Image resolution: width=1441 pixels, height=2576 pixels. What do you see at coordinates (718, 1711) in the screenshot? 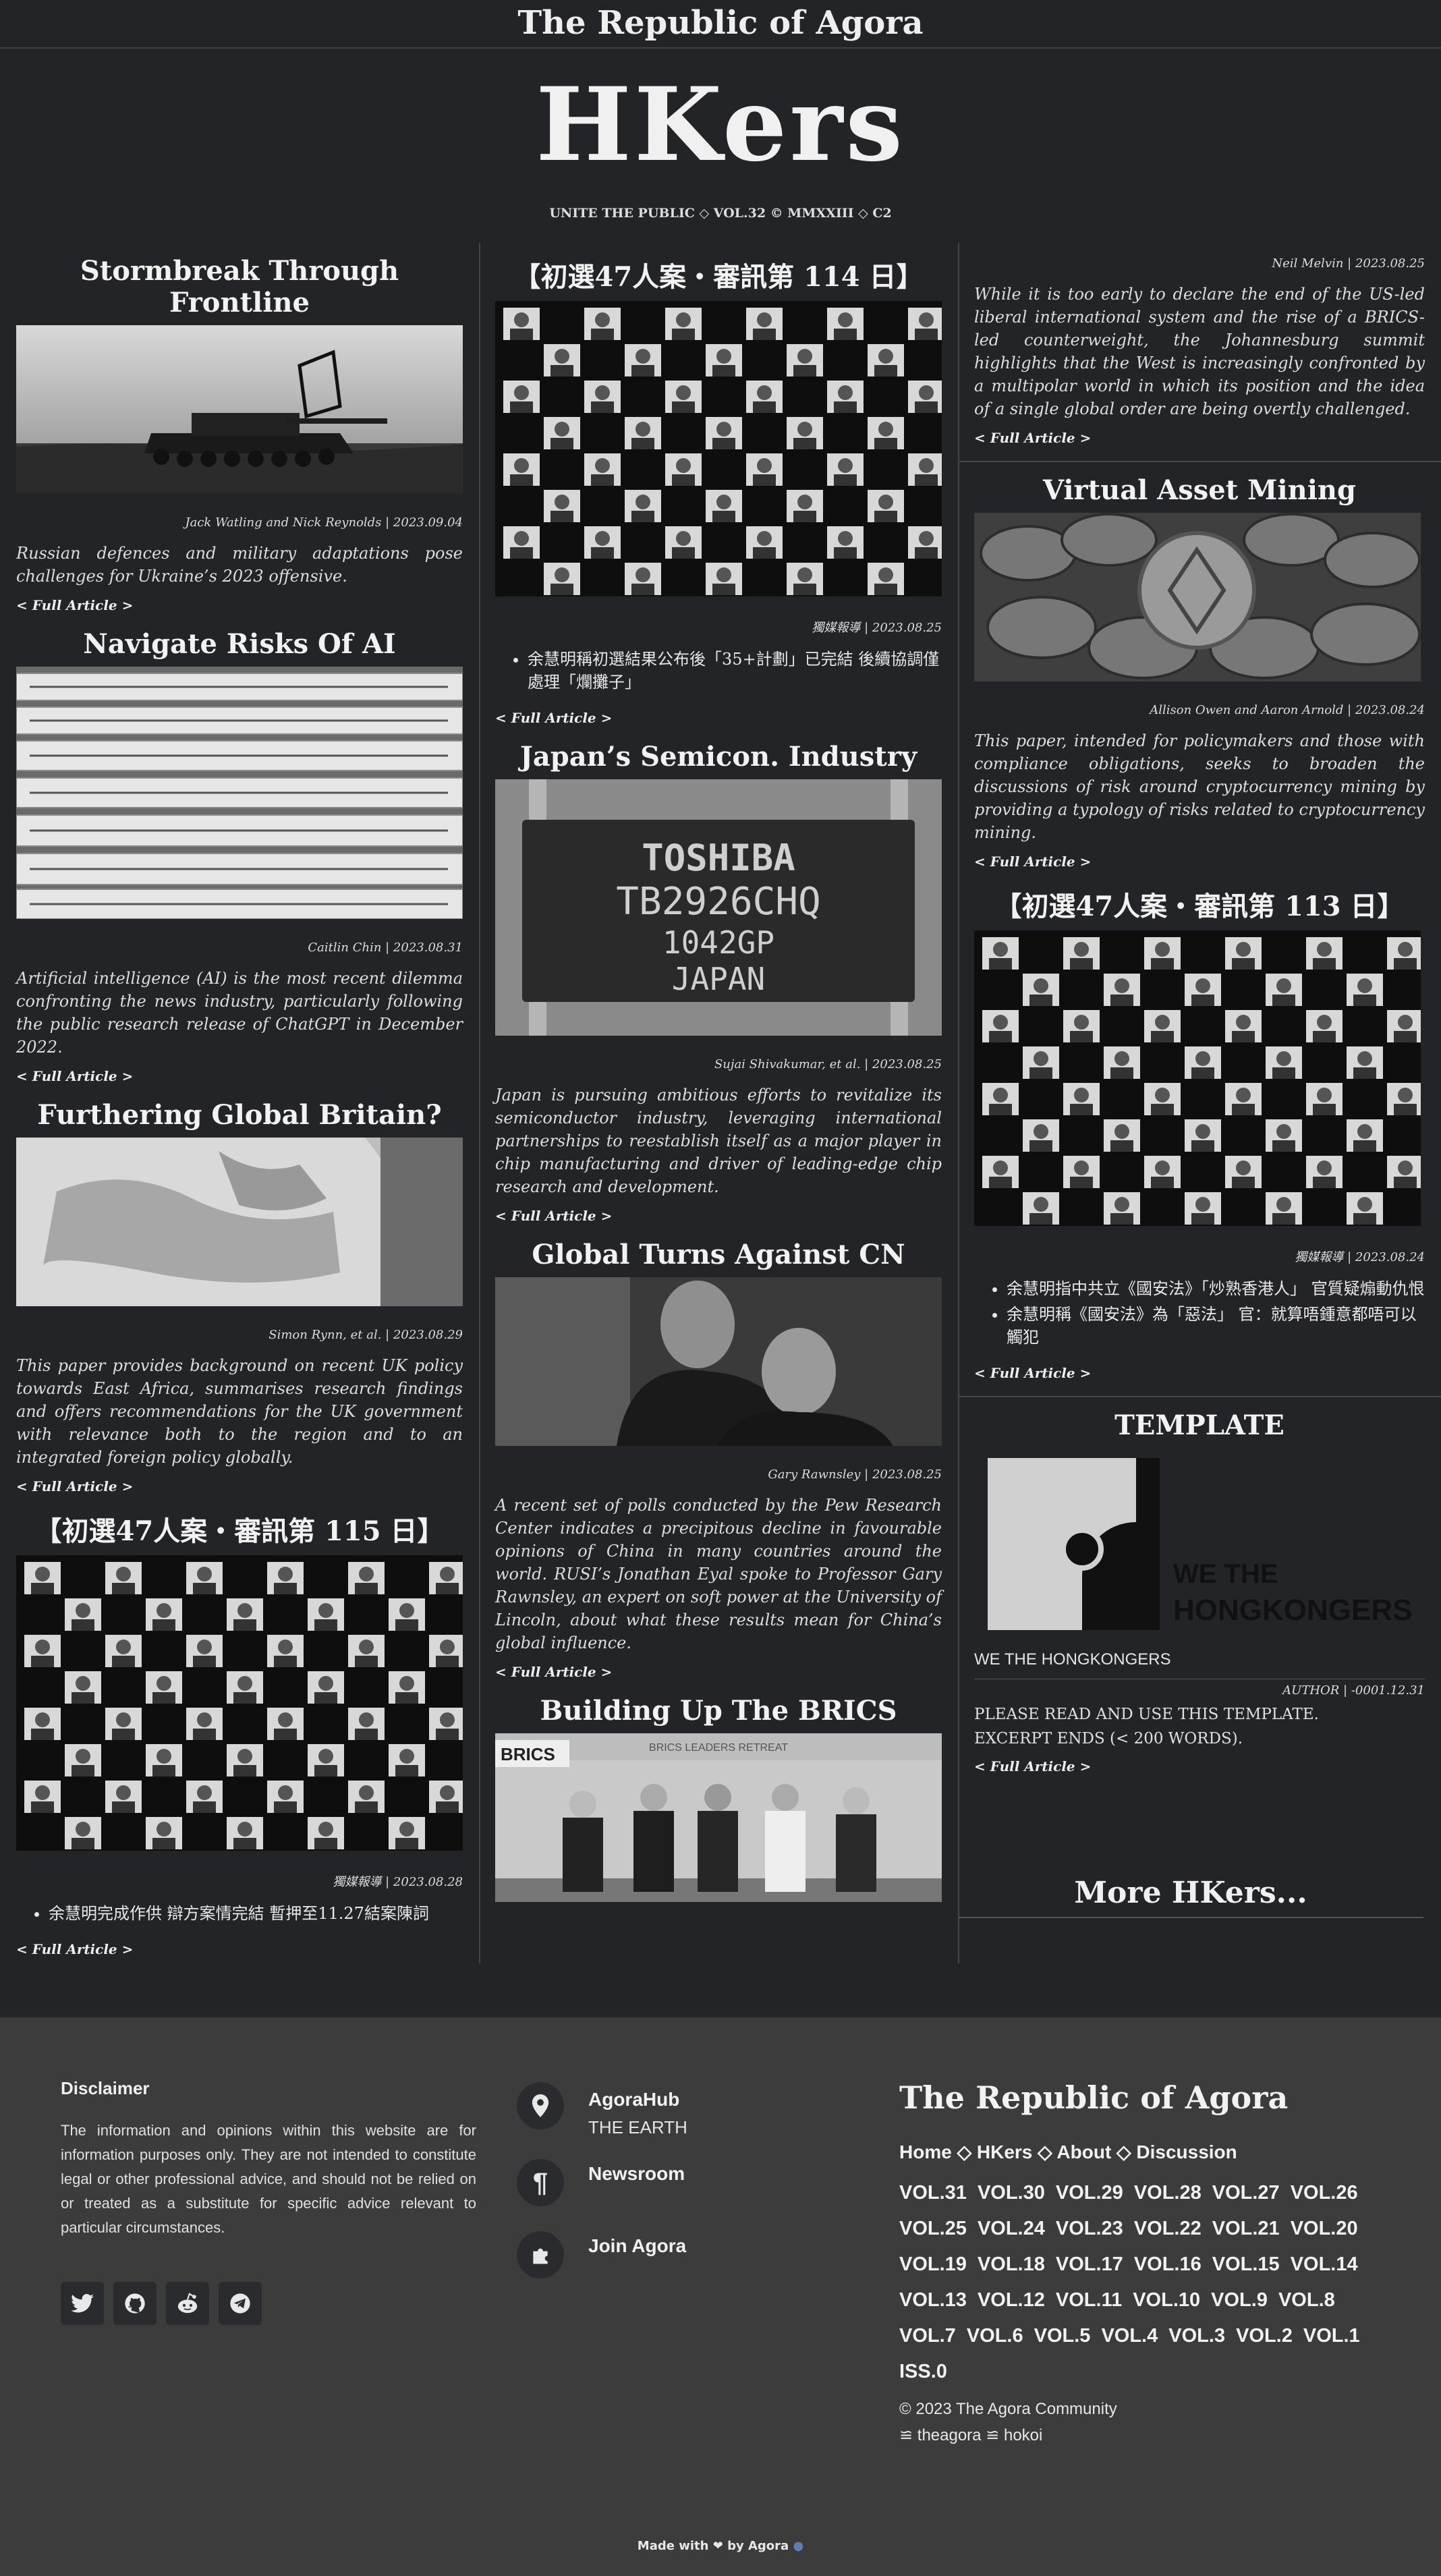
I see `article-title: Building Up The BRICS` at bounding box center [718, 1711].